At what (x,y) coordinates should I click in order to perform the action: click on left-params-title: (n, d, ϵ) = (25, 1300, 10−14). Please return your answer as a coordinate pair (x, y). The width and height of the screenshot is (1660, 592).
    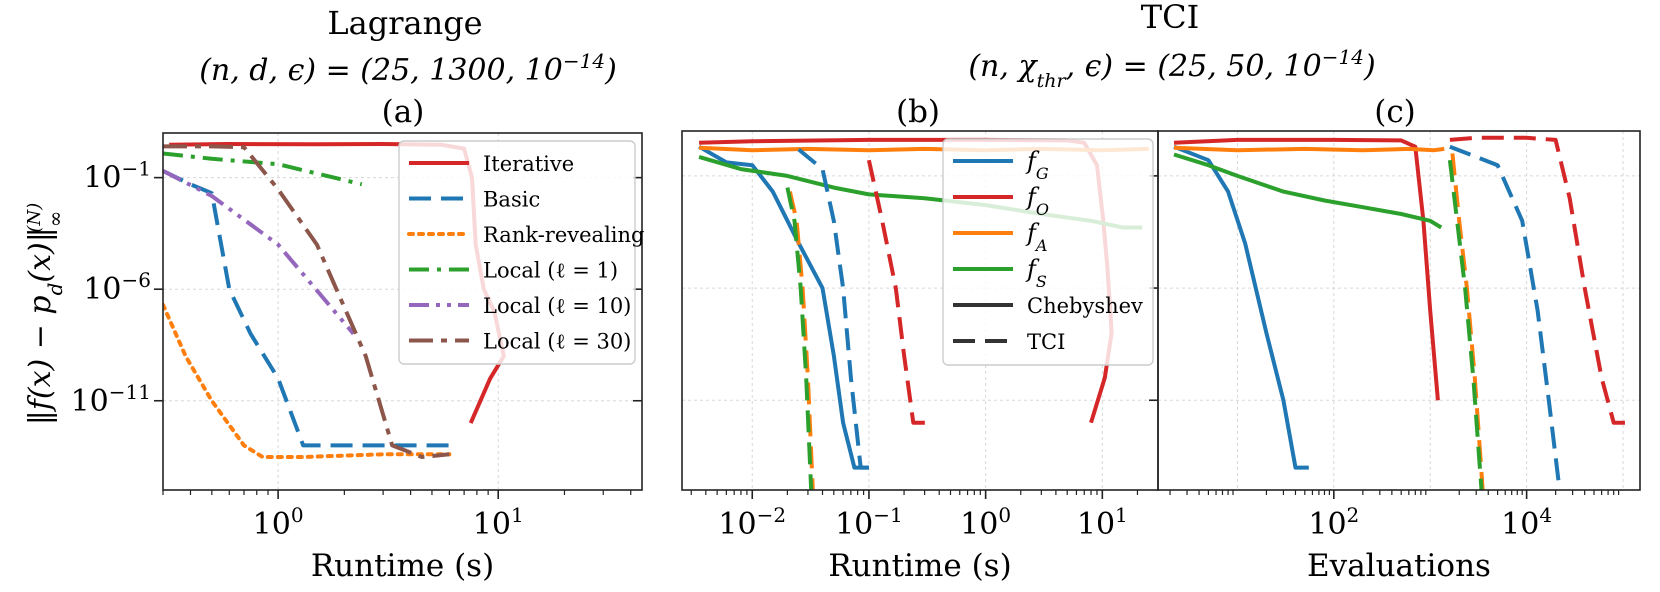
    Looking at the image, I should click on (408, 68).